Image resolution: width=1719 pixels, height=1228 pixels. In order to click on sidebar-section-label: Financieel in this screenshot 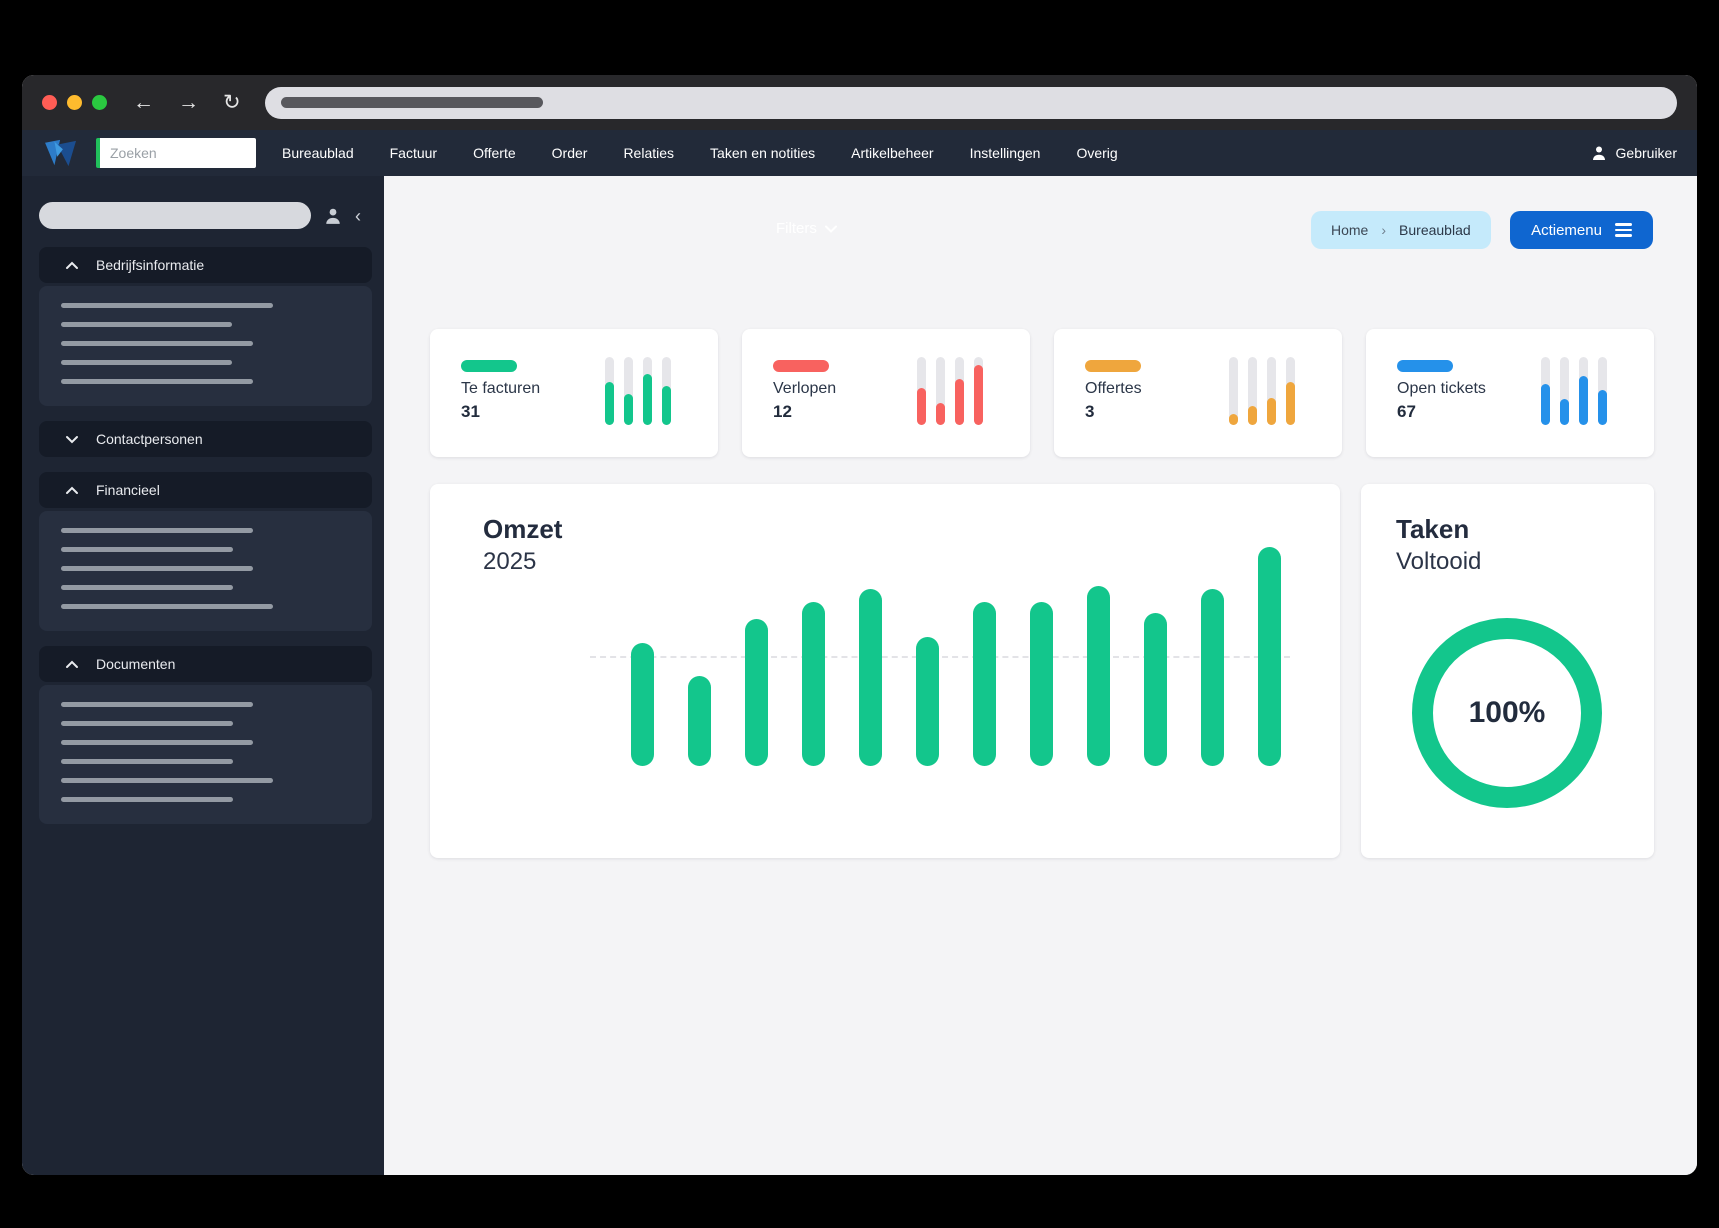, I will do `click(128, 490)`.